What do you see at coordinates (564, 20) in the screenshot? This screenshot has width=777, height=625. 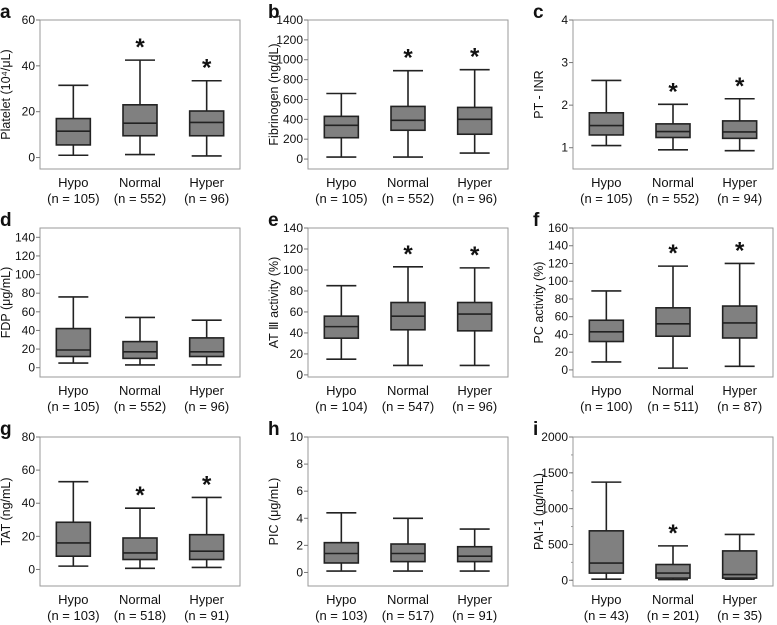 I see `y-tick-label: 4` at bounding box center [564, 20].